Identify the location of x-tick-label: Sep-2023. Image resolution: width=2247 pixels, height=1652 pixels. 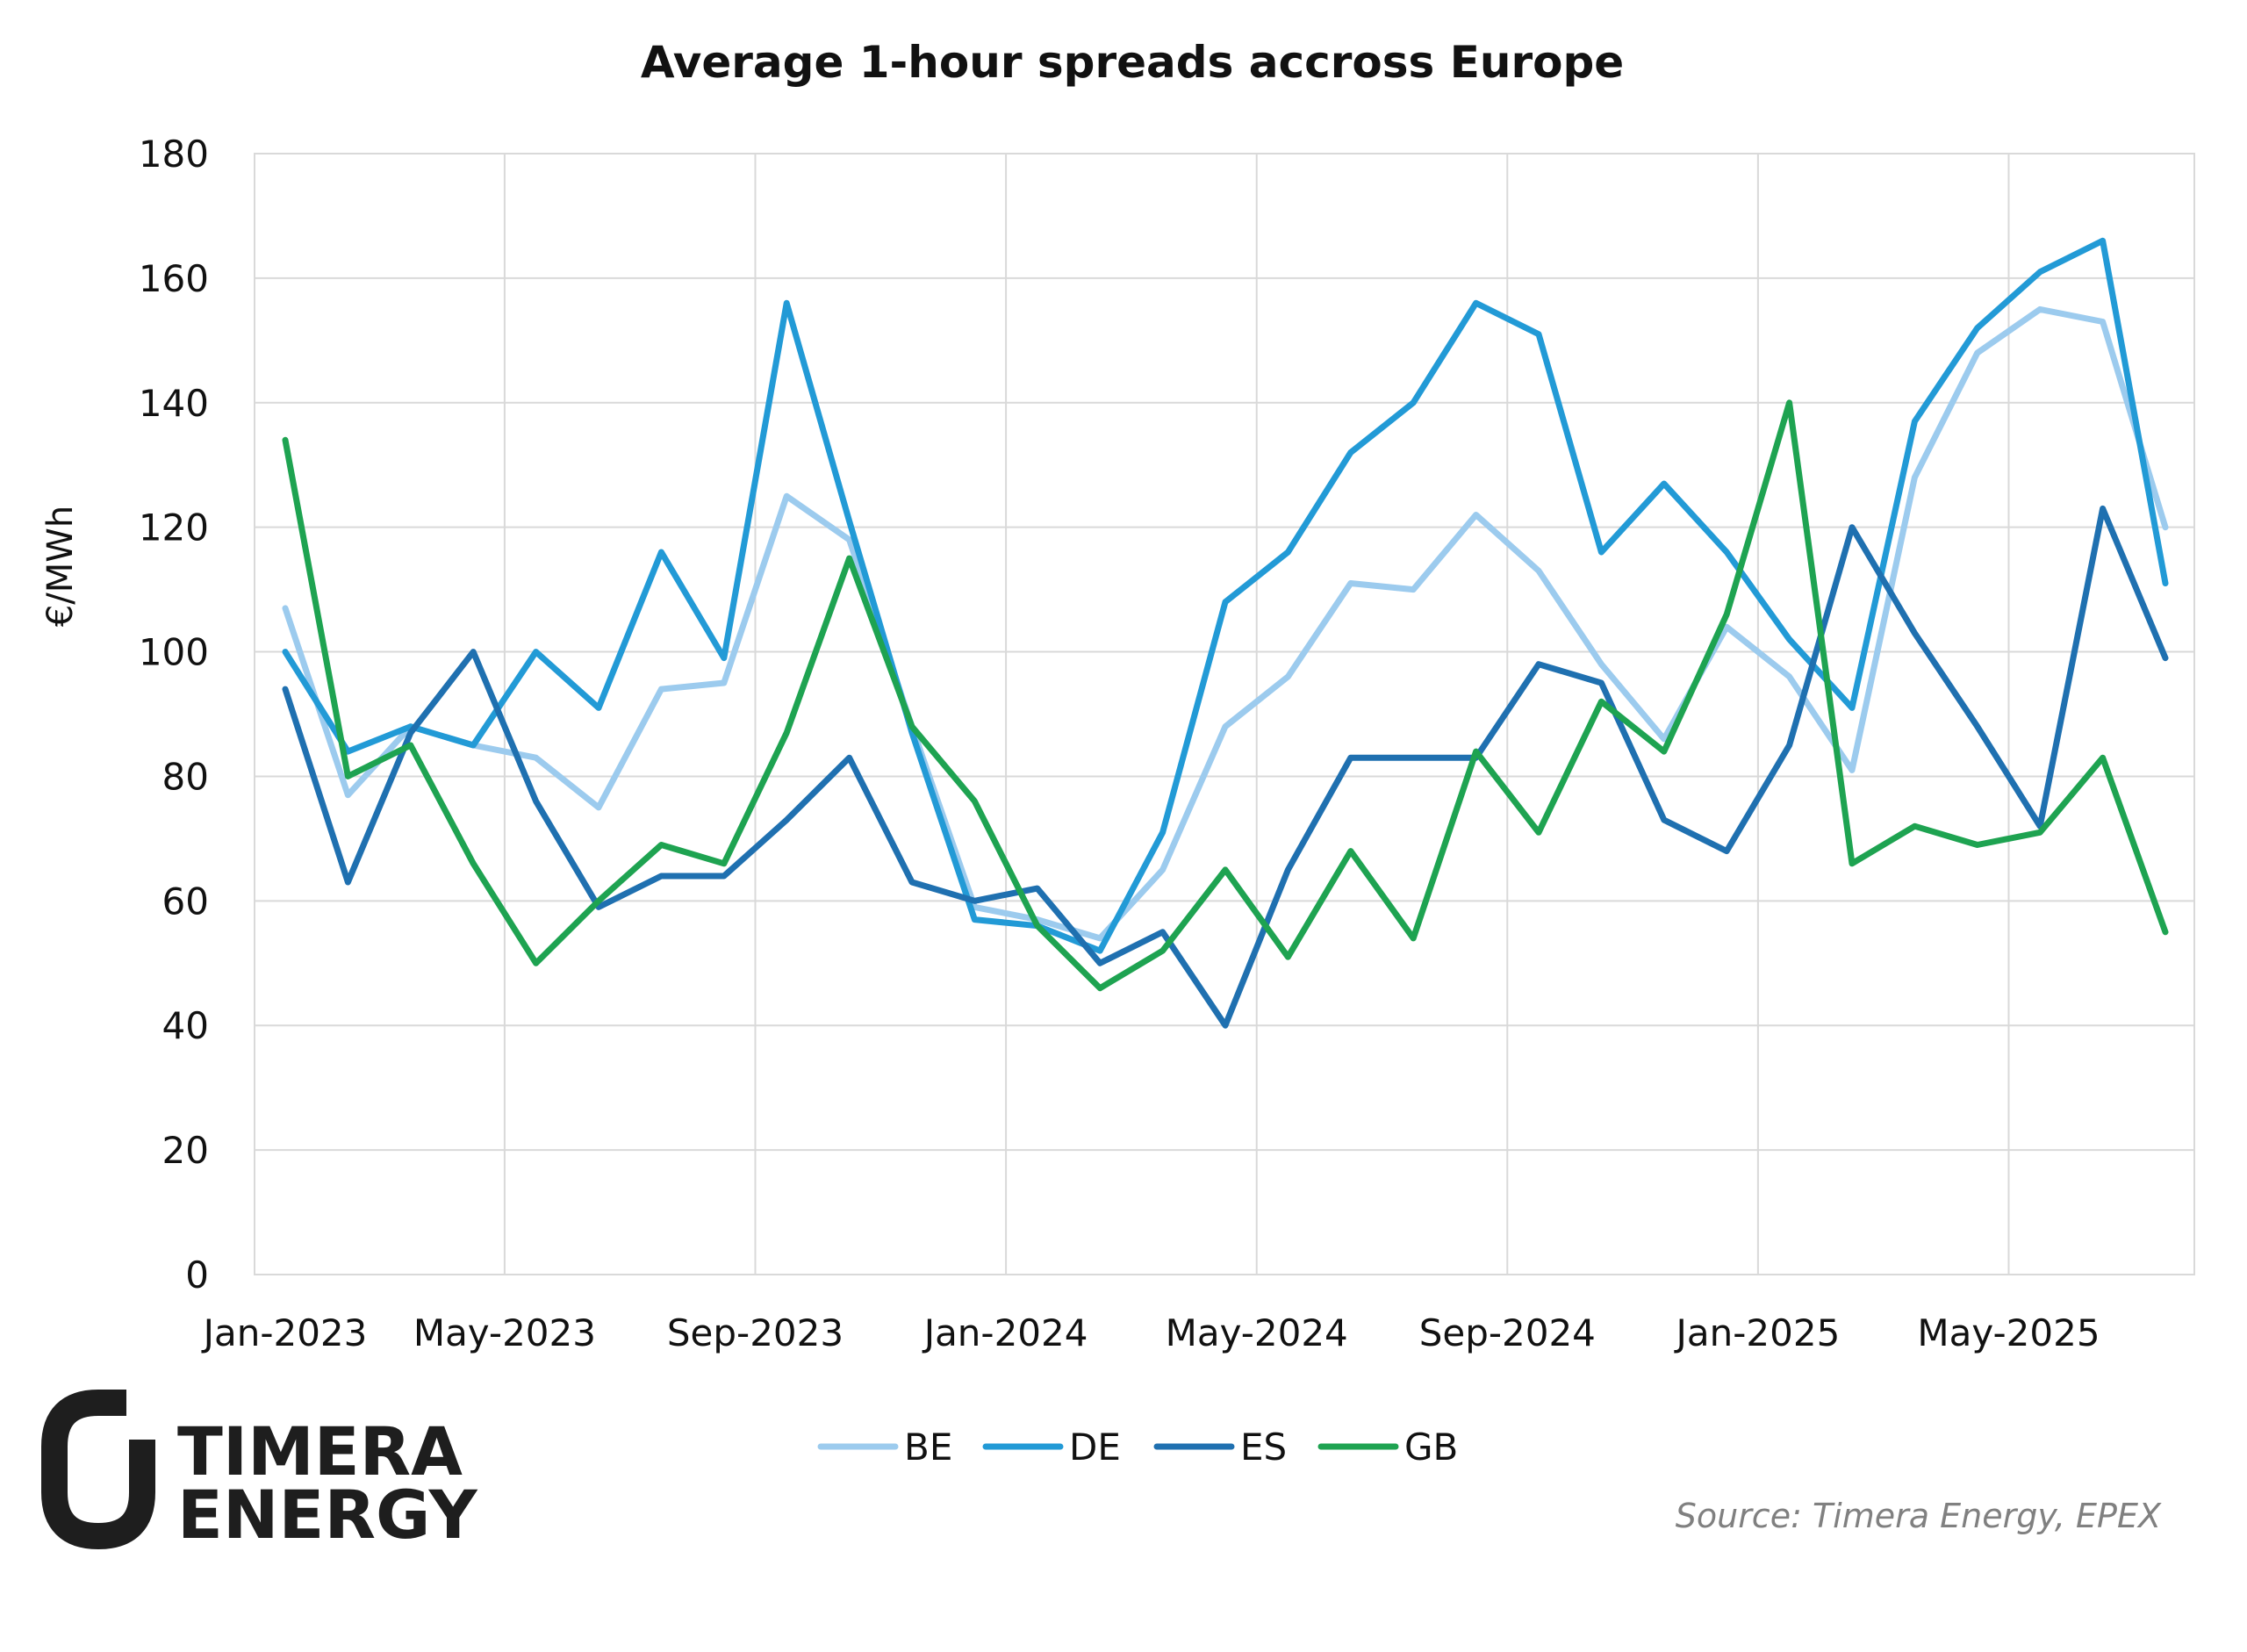
(755, 1333).